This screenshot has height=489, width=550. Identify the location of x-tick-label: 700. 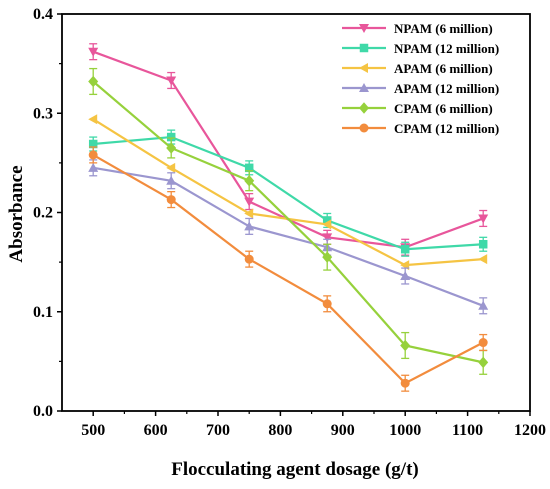
(218, 430).